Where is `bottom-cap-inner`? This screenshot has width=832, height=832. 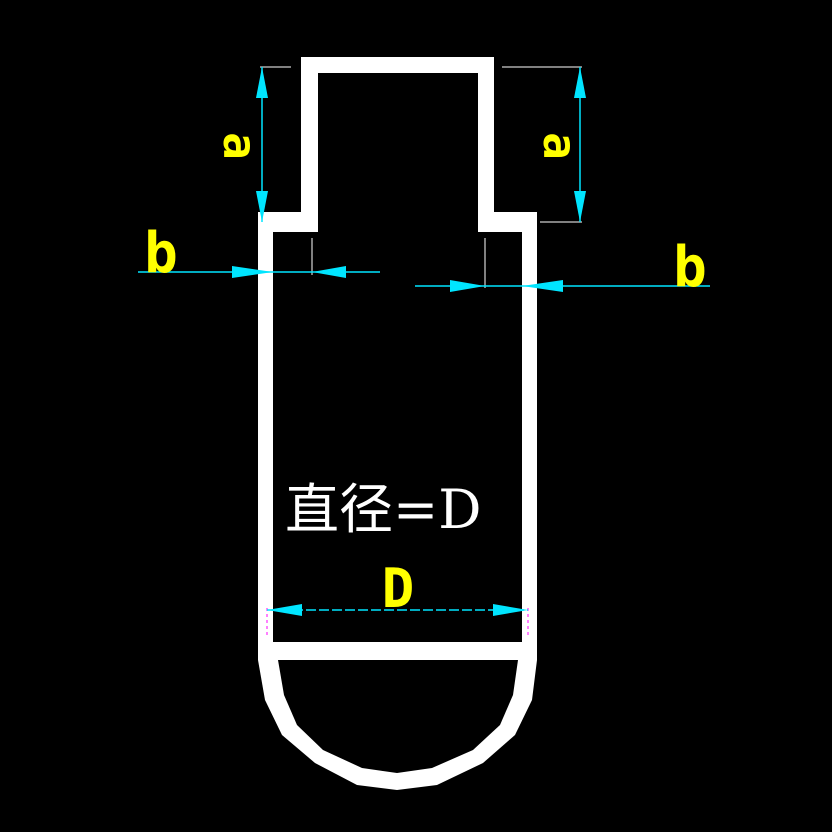 bottom-cap-inner is located at coordinates (398, 716).